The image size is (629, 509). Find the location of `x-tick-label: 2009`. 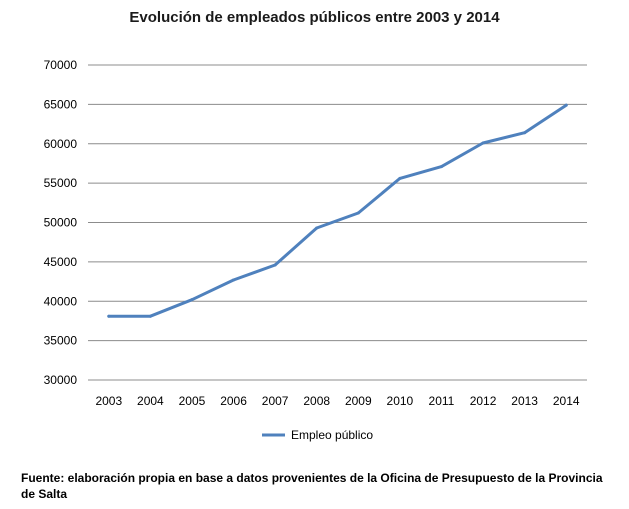

x-tick-label: 2009 is located at coordinates (358, 401).